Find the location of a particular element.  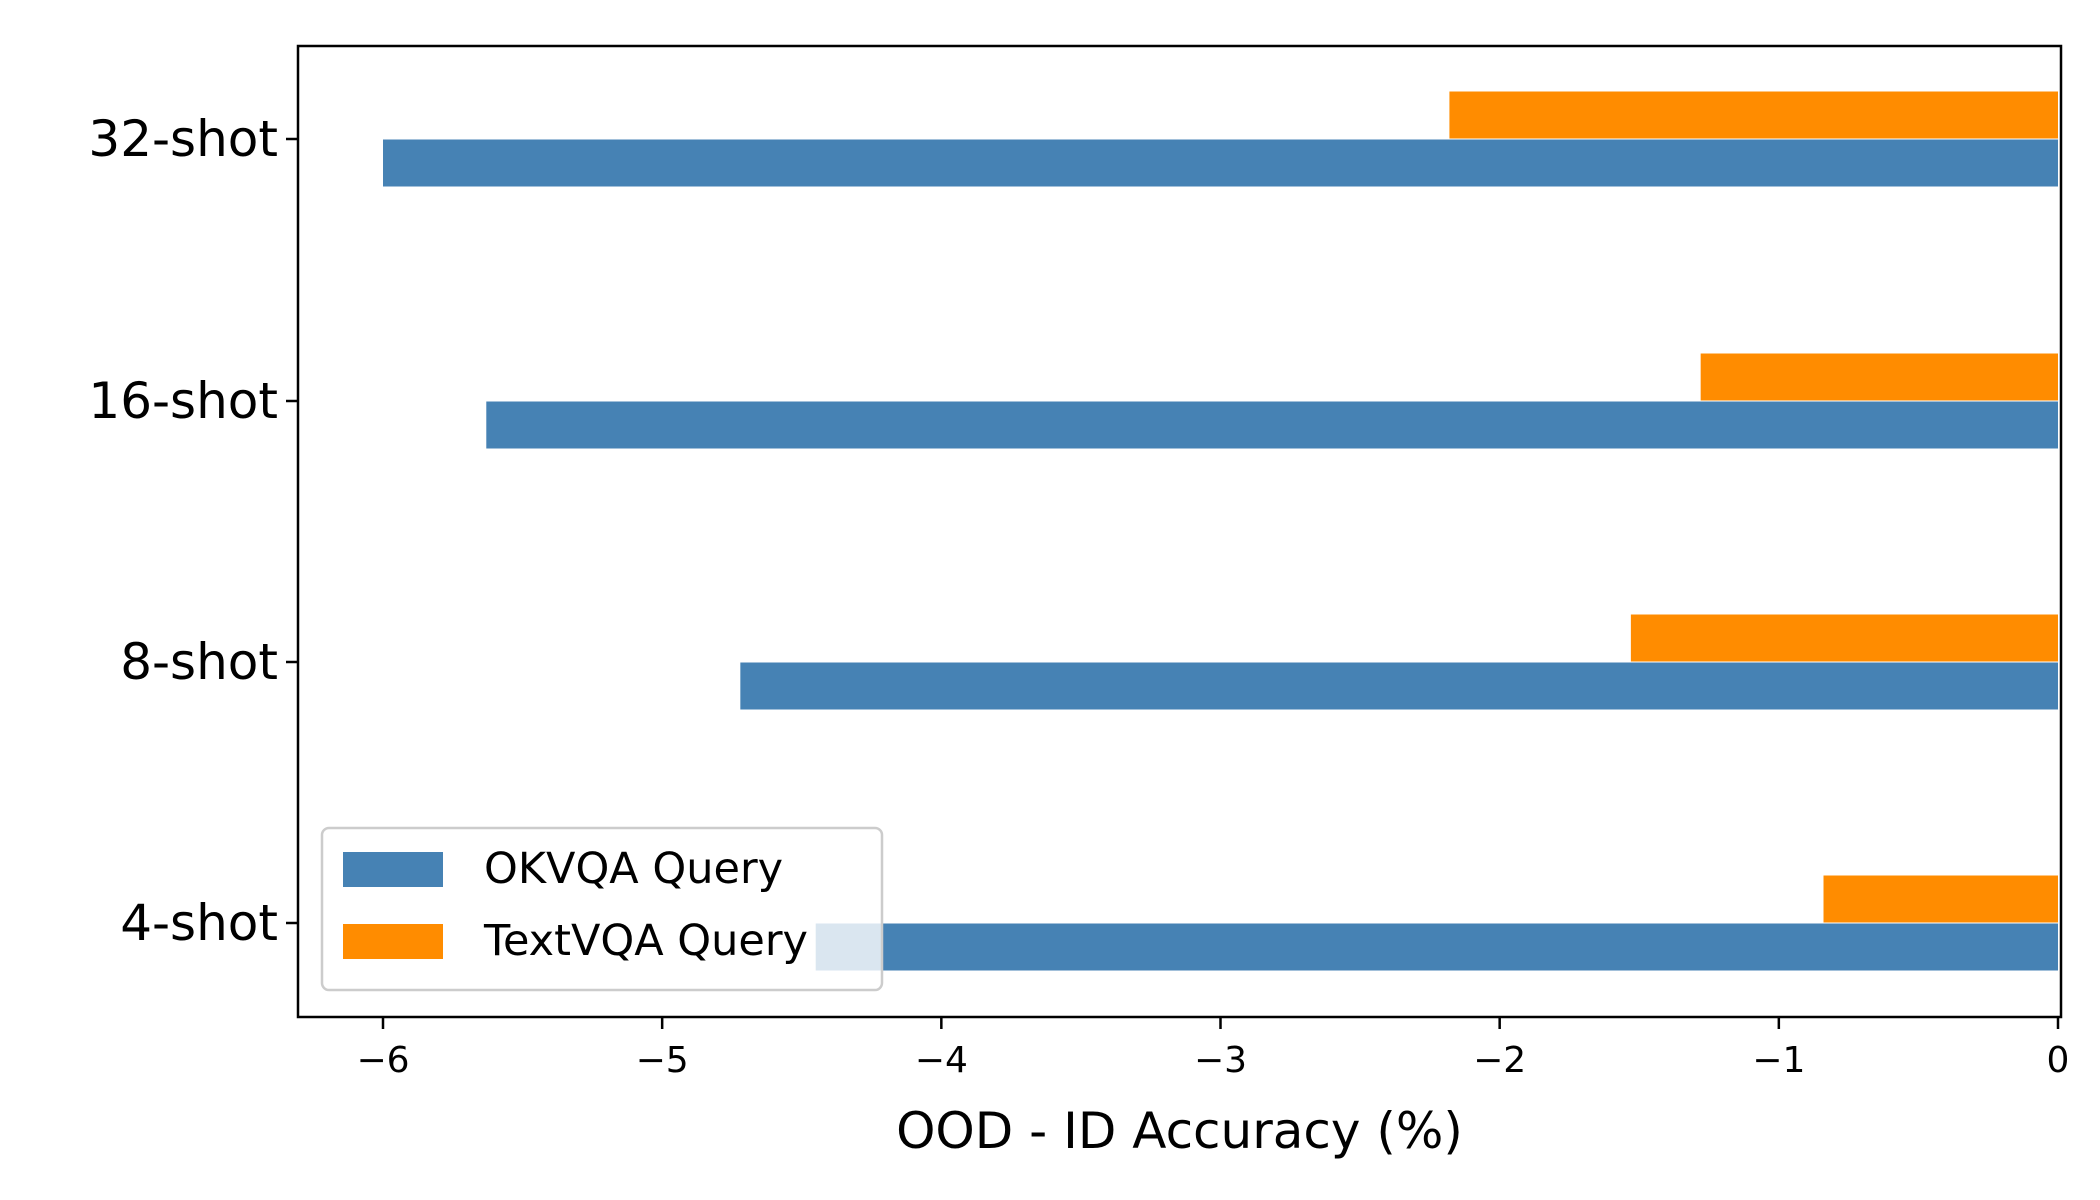

bar-textvqa-8-shot is located at coordinates (1844, 638).